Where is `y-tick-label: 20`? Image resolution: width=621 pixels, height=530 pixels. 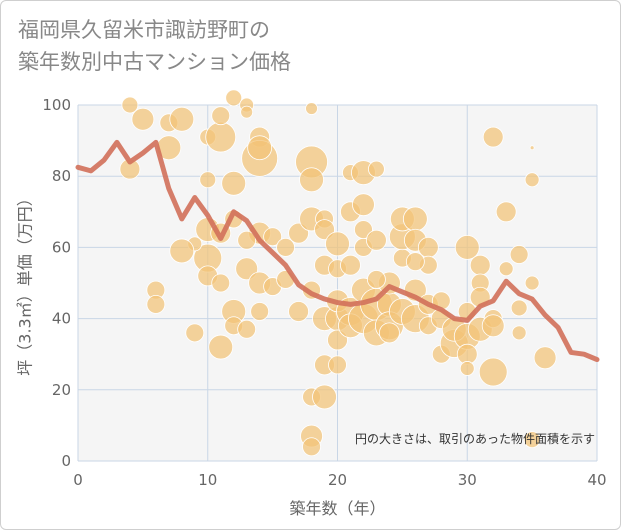
y-tick-label: 20 is located at coordinates (61, 390).